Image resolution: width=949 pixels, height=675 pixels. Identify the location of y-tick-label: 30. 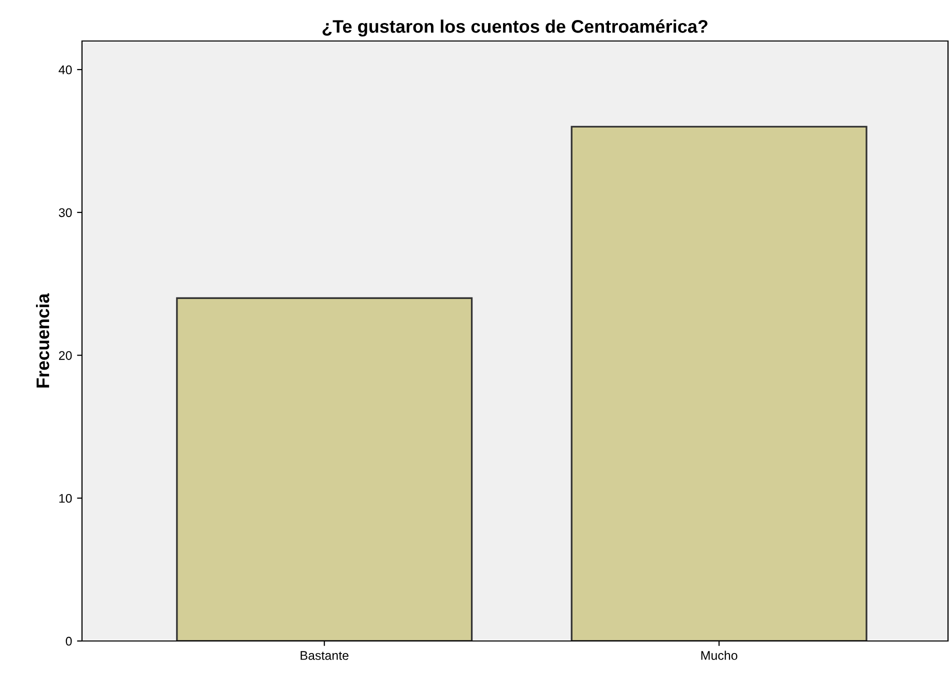
(65, 213).